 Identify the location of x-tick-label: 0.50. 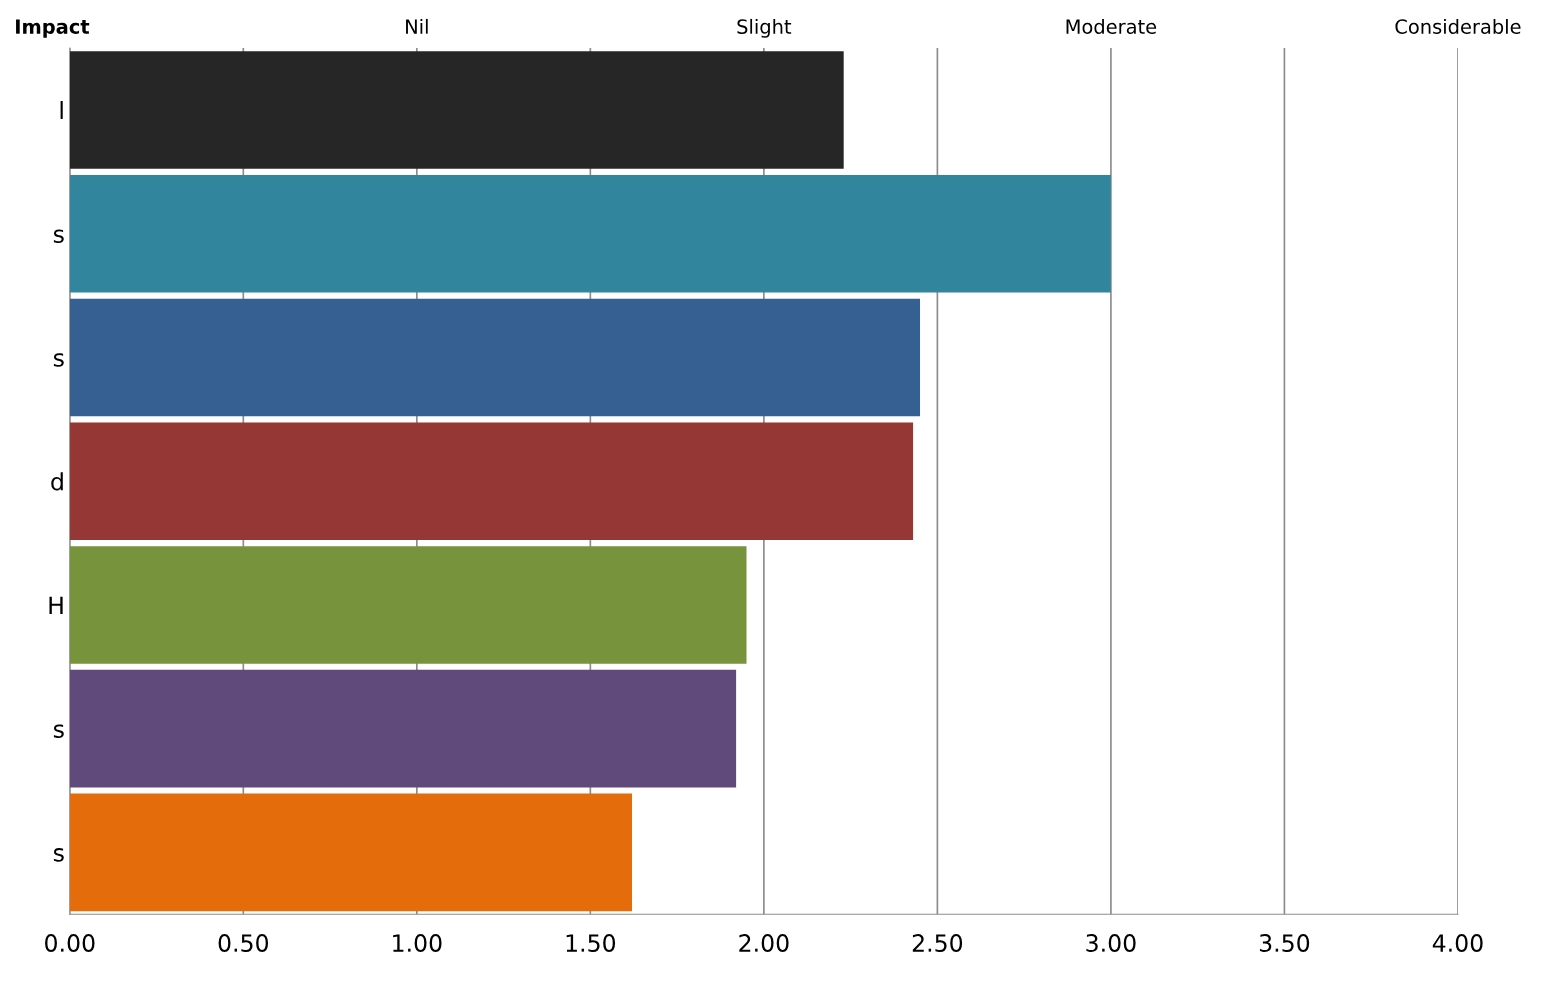
(243, 943).